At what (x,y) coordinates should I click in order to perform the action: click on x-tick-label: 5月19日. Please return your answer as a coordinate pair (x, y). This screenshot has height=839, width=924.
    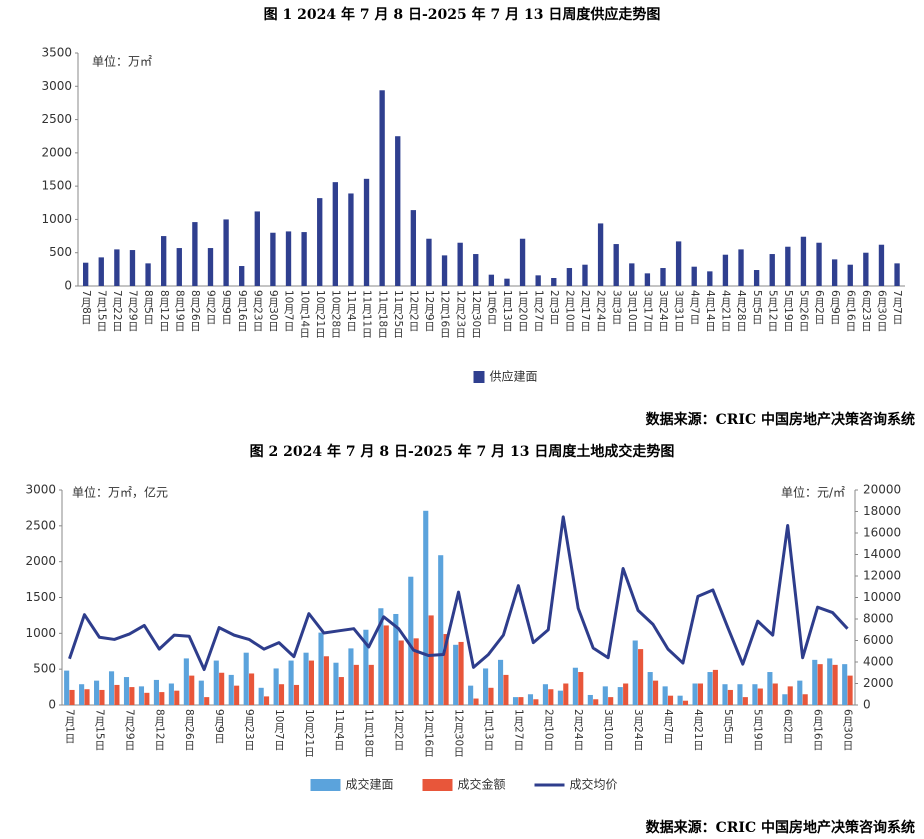
    Looking at the image, I should click on (788, 310).